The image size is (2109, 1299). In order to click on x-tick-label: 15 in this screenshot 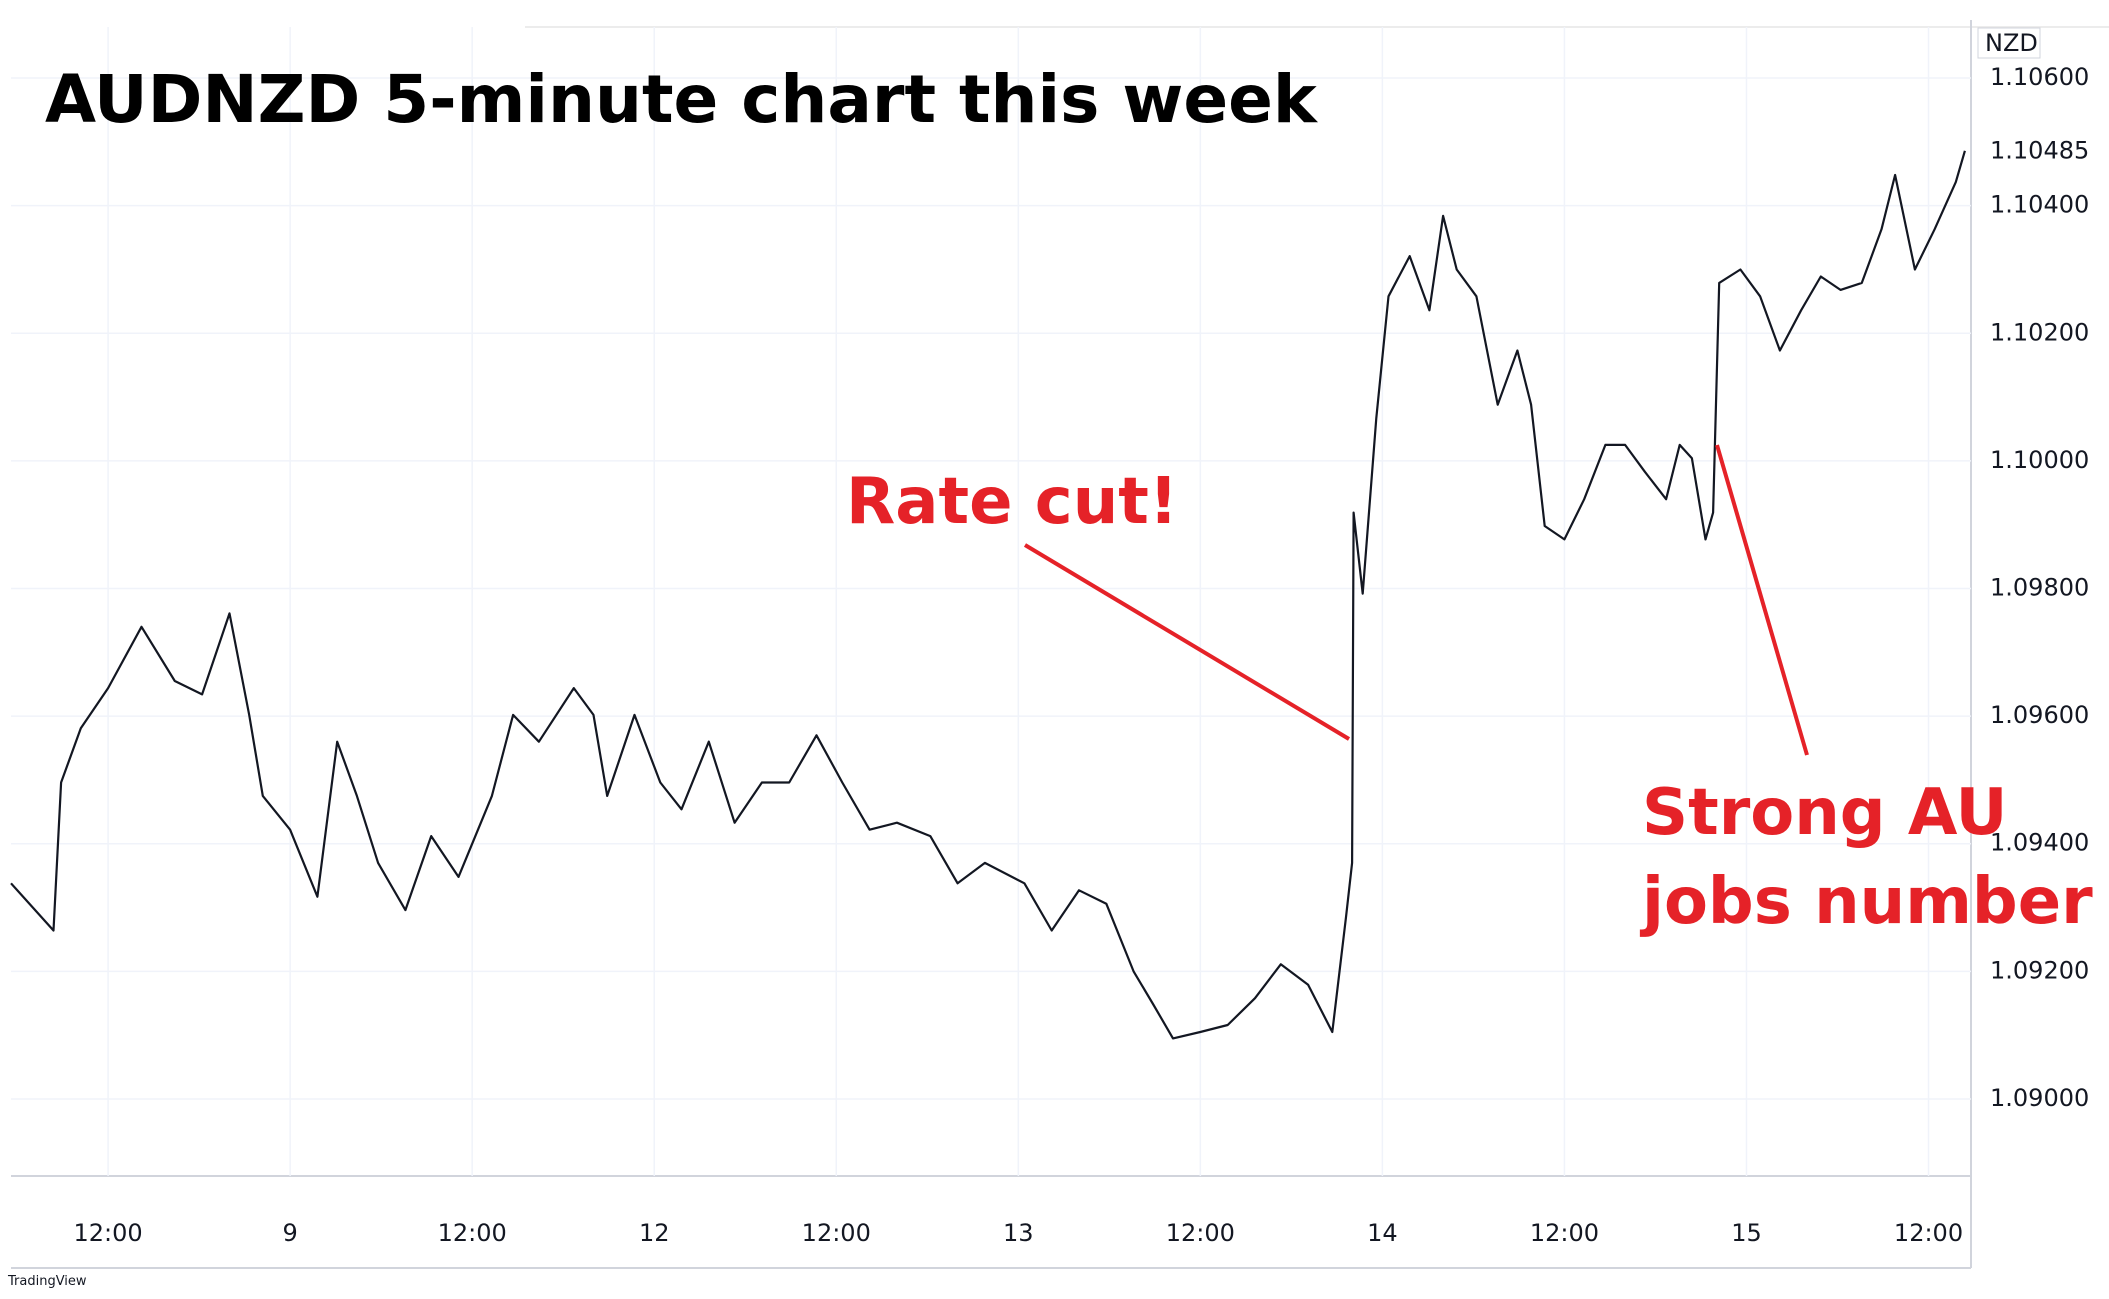, I will do `click(1746, 1233)`.